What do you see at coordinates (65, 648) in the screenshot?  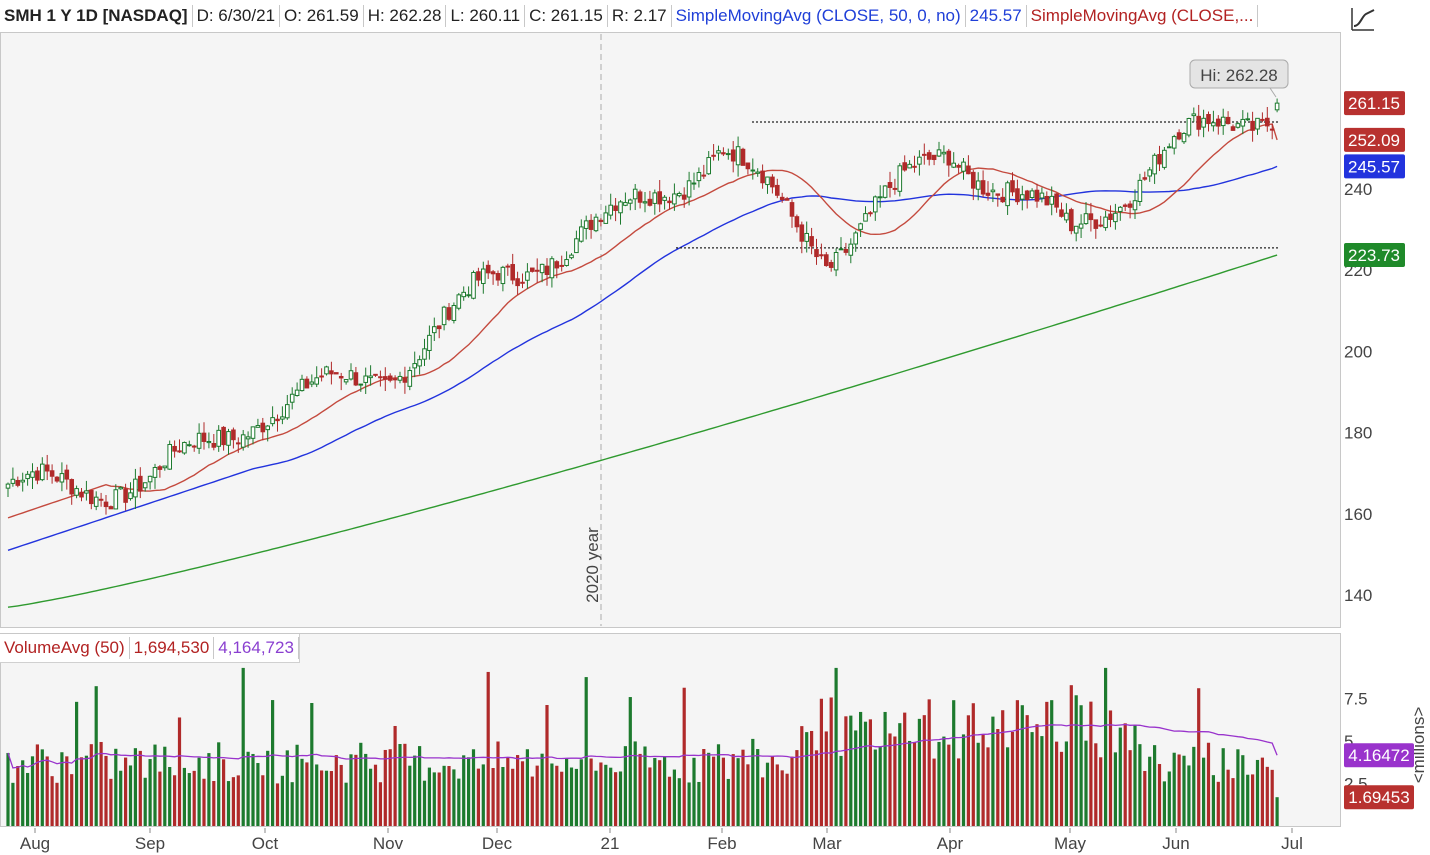 I see `volume-study-label: VolumeAvg (50)` at bounding box center [65, 648].